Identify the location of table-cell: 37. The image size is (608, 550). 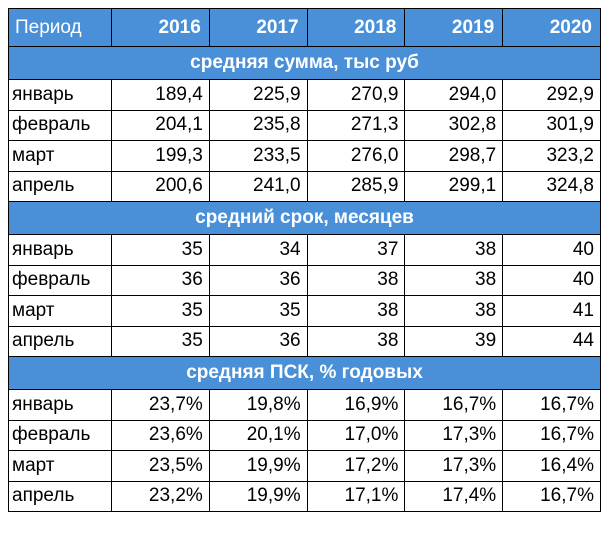
(356, 250).